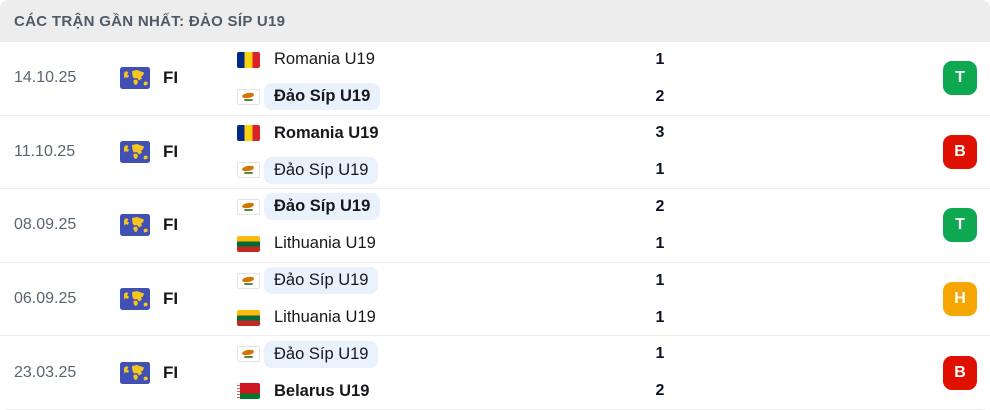 The height and width of the screenshot is (410, 990). I want to click on match-date: 11.10.25, so click(45, 151).